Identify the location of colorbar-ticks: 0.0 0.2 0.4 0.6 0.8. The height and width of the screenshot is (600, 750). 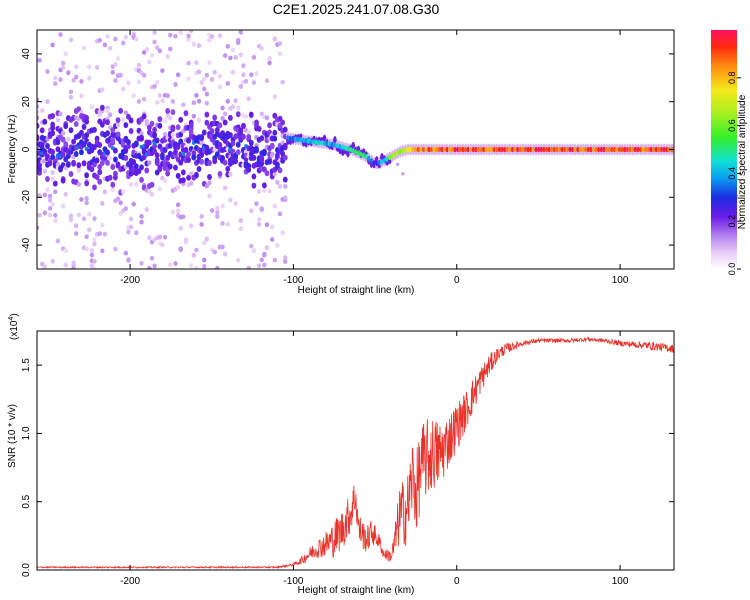
(734, 174).